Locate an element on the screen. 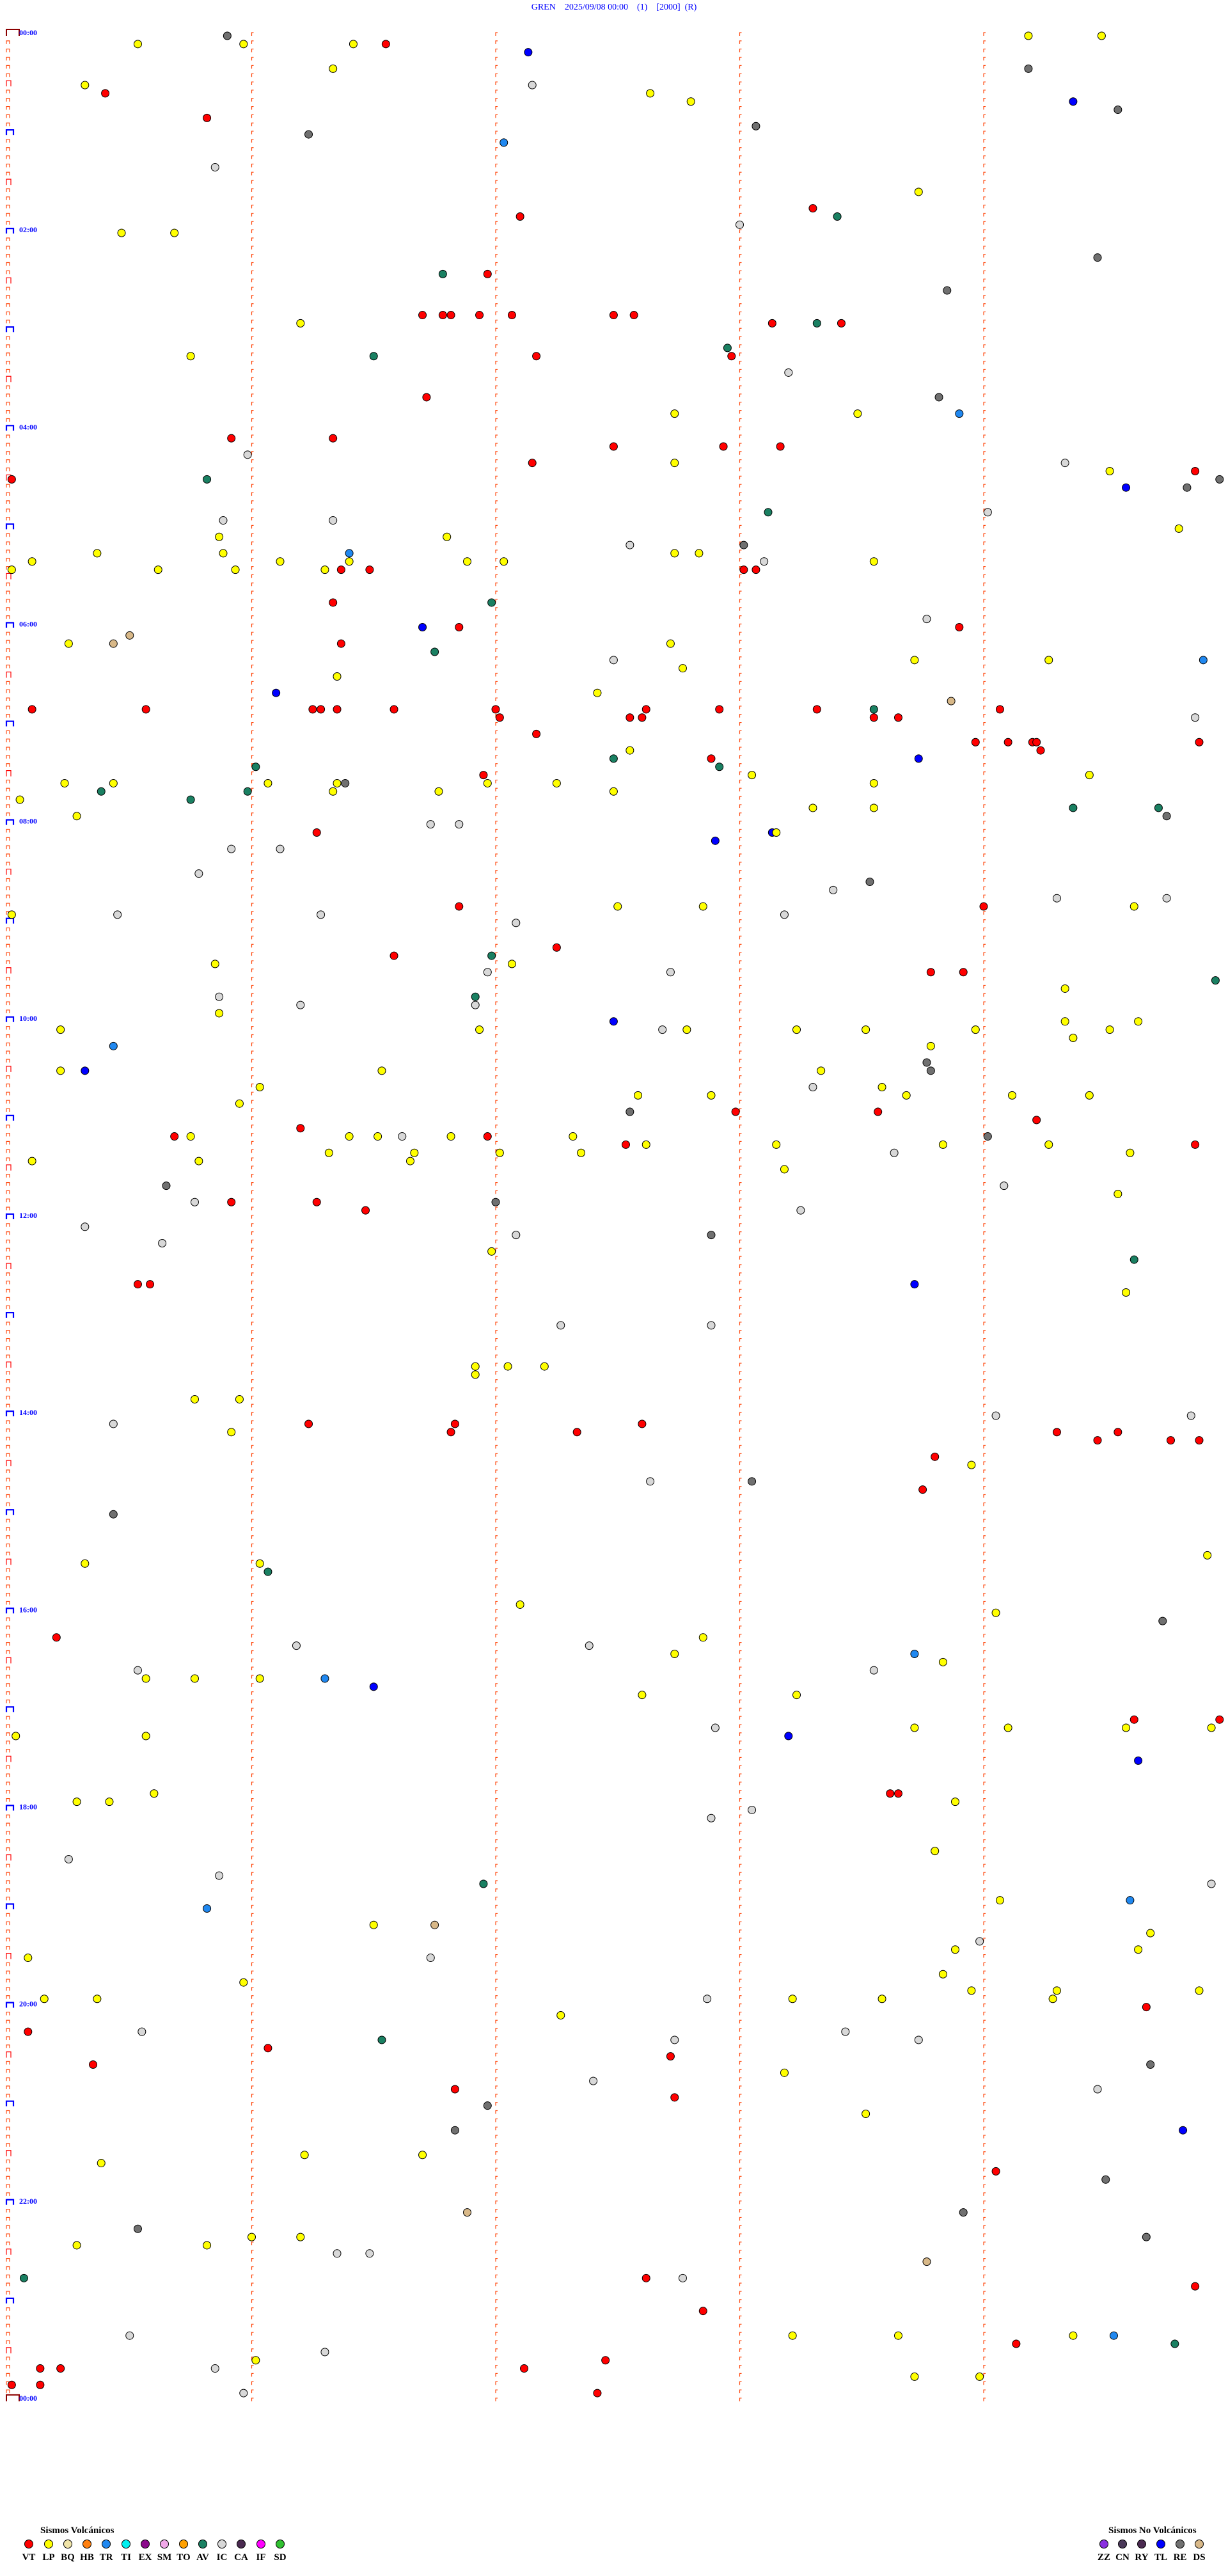 The image size is (1228, 2576). legend-swatch-ZZ is located at coordinates (1103, 2544).